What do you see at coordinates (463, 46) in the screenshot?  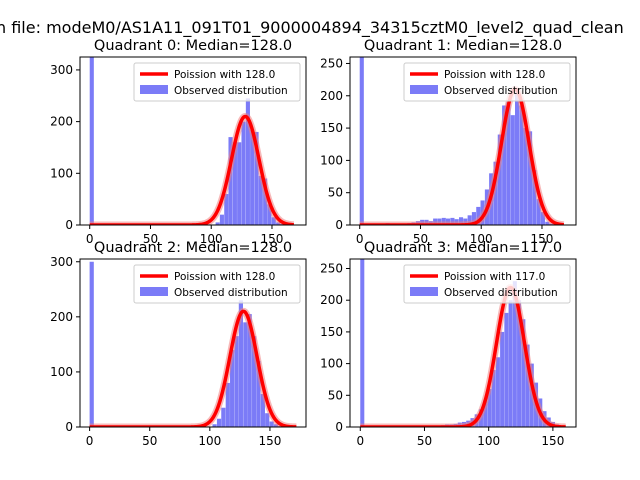 I see `chart-title: Quadrant 1: Median=128.0` at bounding box center [463, 46].